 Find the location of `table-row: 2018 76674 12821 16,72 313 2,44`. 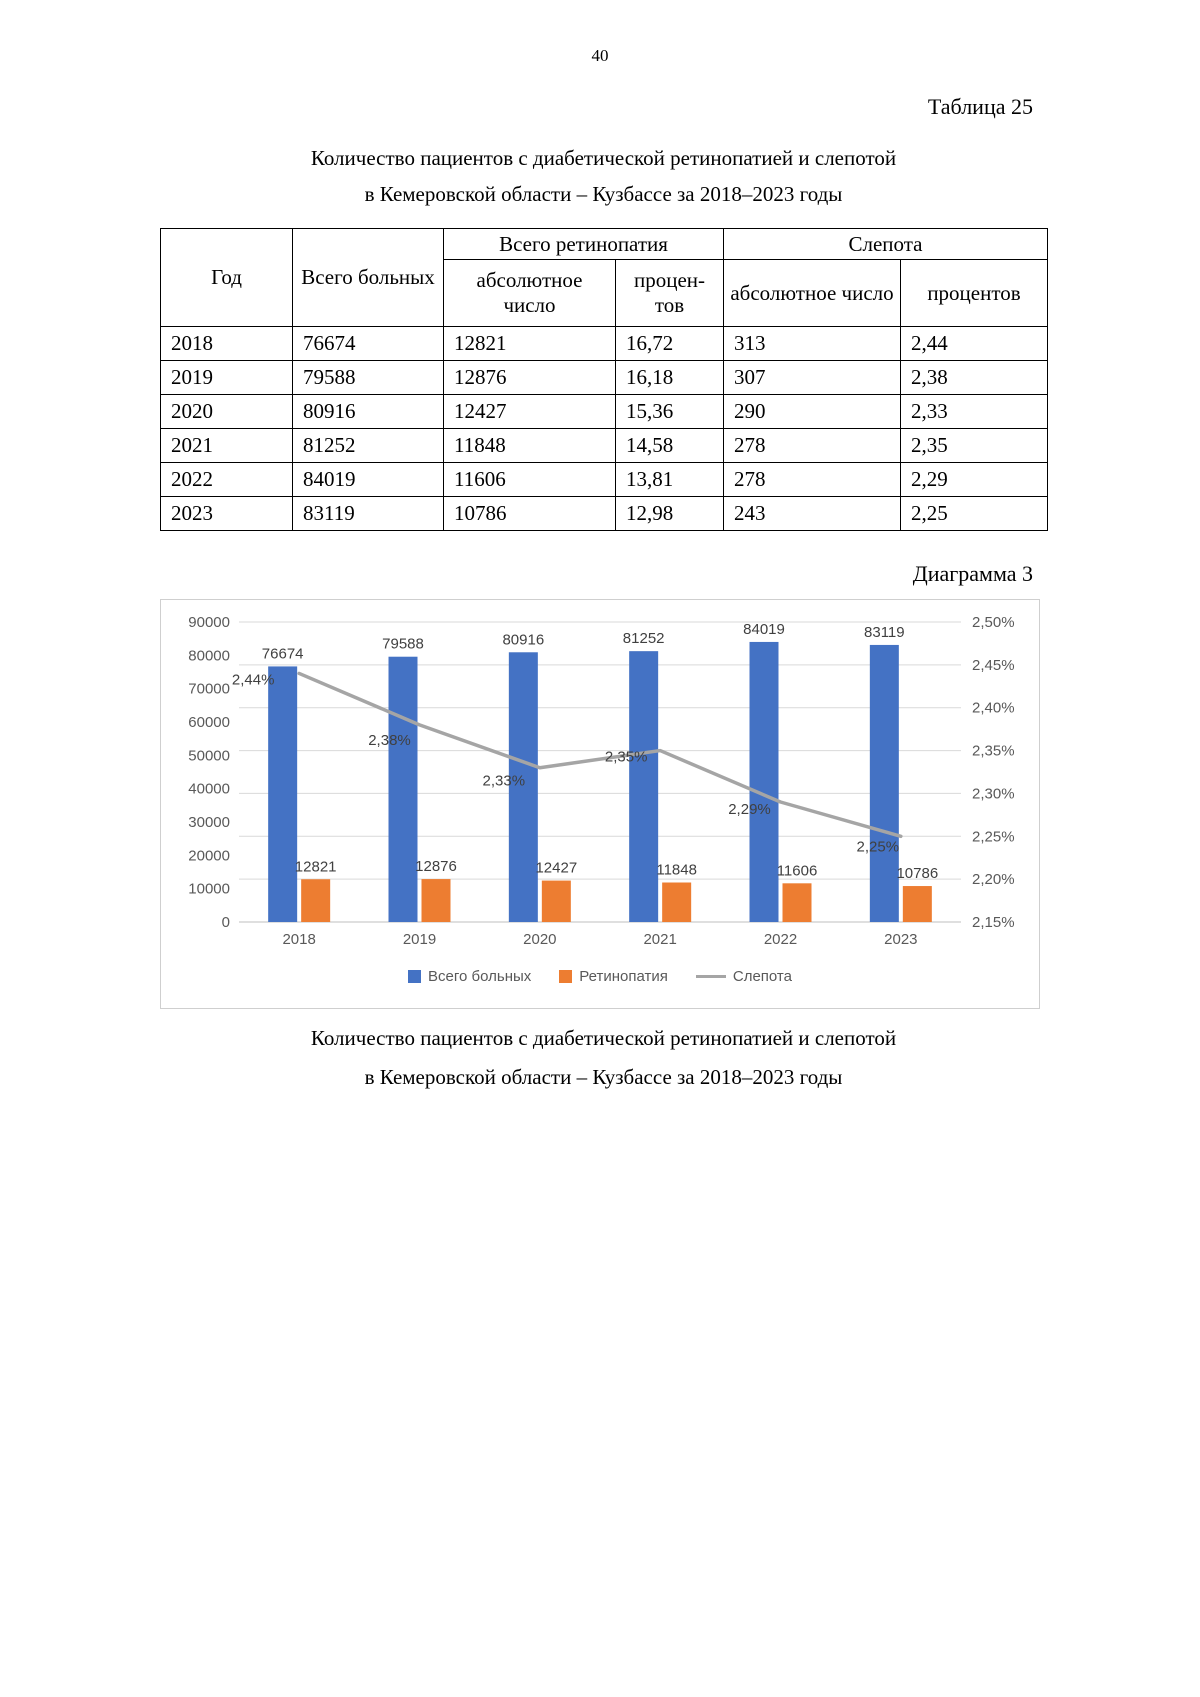

table-row: 2018 76674 12821 16,72 313 2,44 is located at coordinates (604, 343).